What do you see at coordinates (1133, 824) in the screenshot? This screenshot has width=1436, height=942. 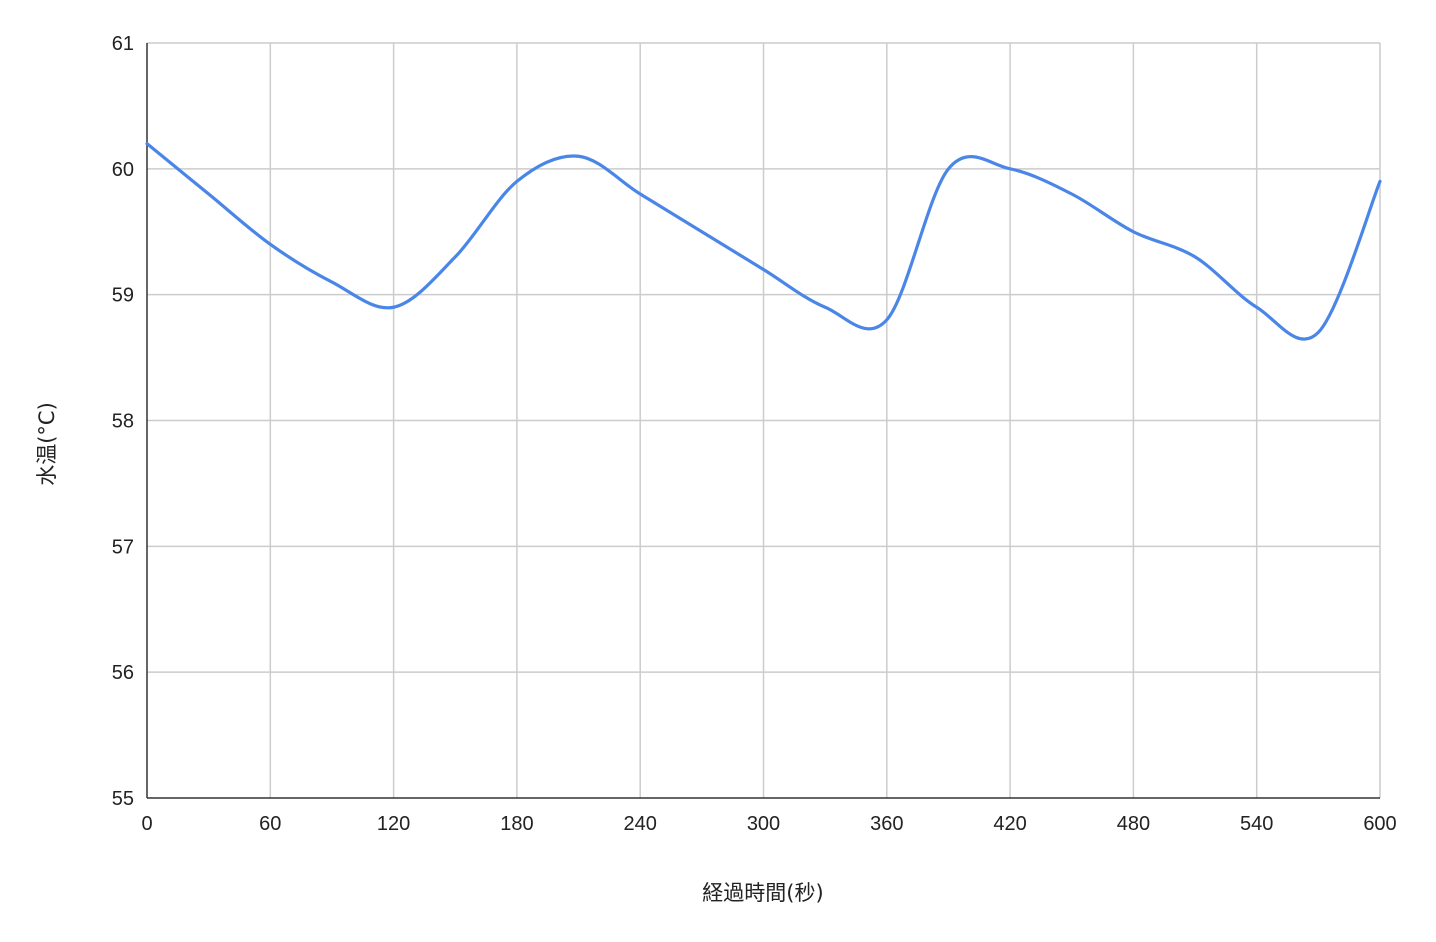 I see `x-tick-label: 480` at bounding box center [1133, 824].